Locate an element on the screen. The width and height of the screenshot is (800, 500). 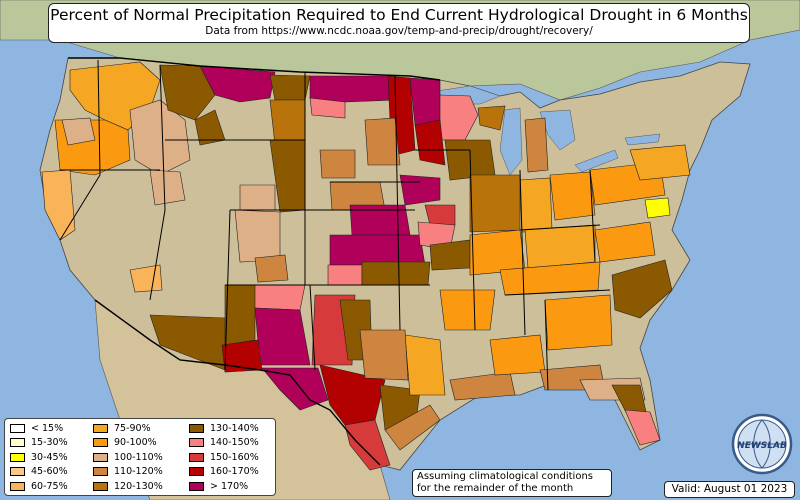
region-nevada is located at coordinates (257, 197).